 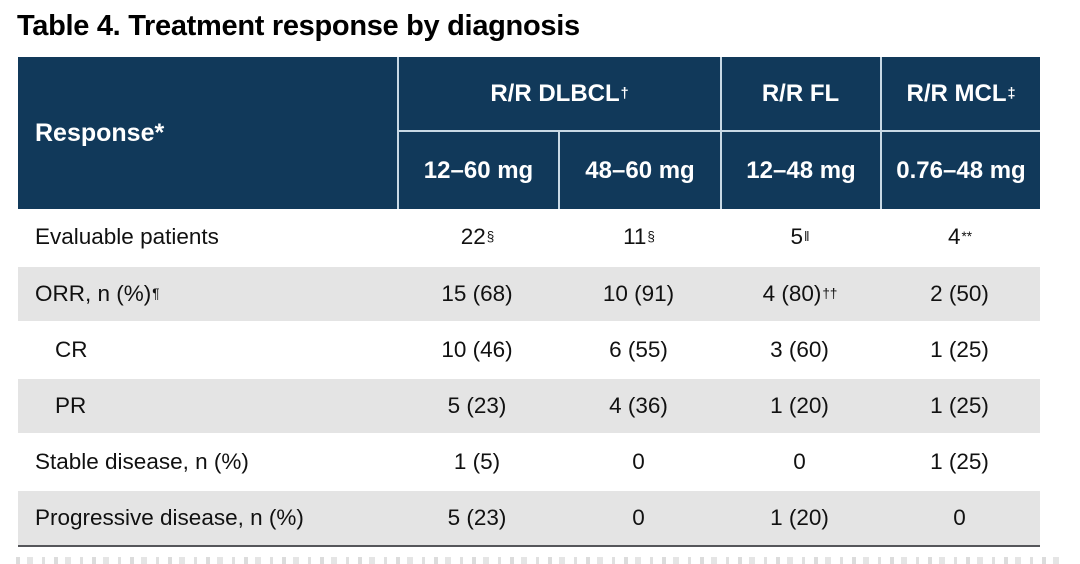 I want to click on data-cell: 1 (5), so click(x=477, y=462).